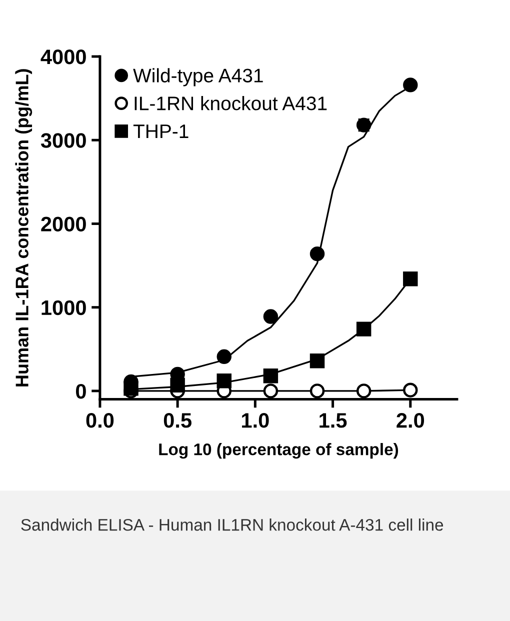 This screenshot has height=621, width=510. I want to click on y-axis-title: Human IL-1RA concentration (pg/mL), so click(23, 227).